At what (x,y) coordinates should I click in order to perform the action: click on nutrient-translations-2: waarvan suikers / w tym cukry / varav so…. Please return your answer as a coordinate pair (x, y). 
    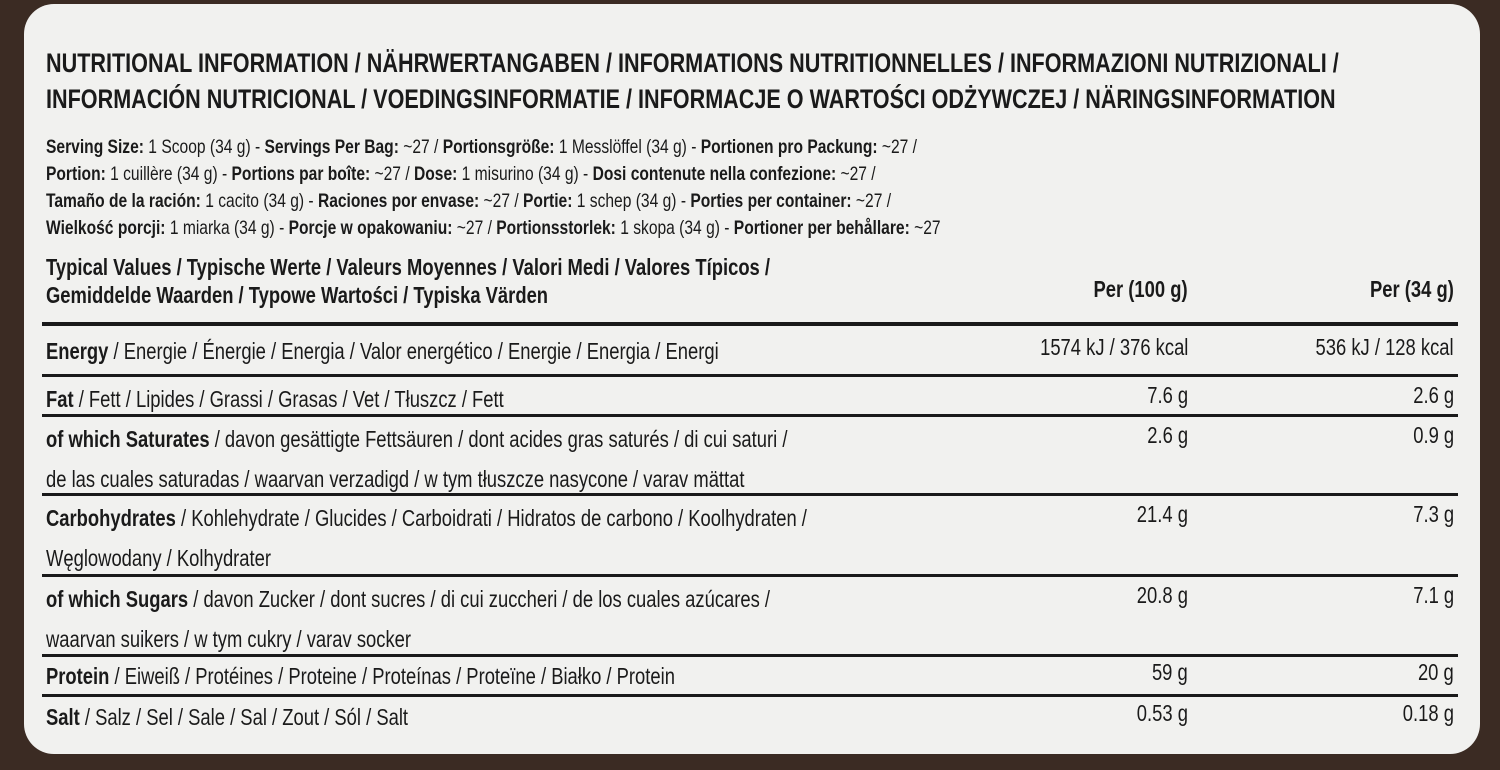
    Looking at the image, I should click on (229, 639).